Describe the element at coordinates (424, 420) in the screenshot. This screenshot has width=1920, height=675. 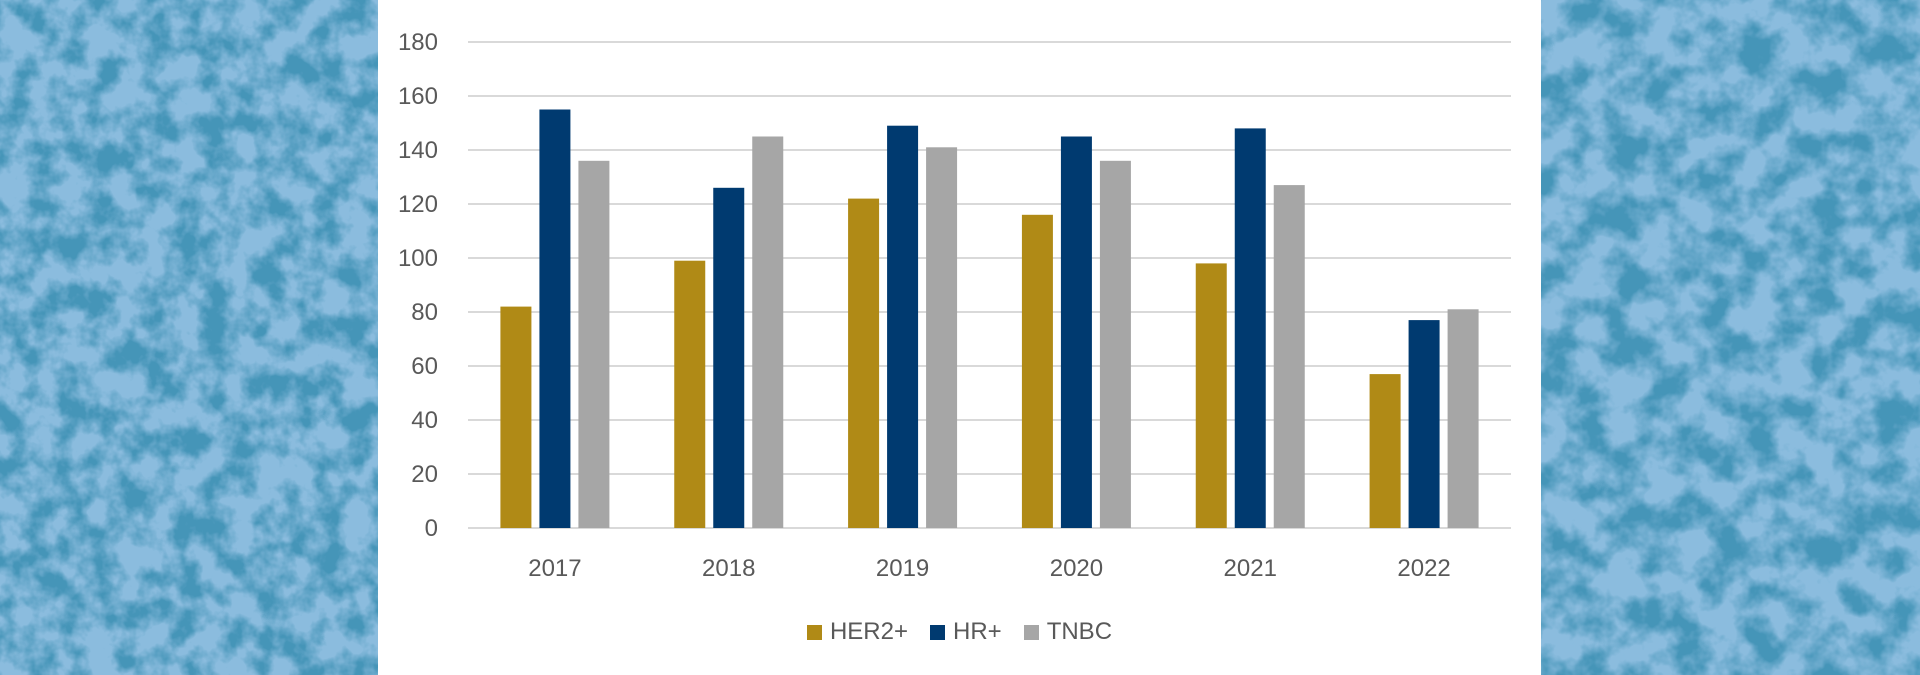
I see `y-tick-label: 40` at that location.